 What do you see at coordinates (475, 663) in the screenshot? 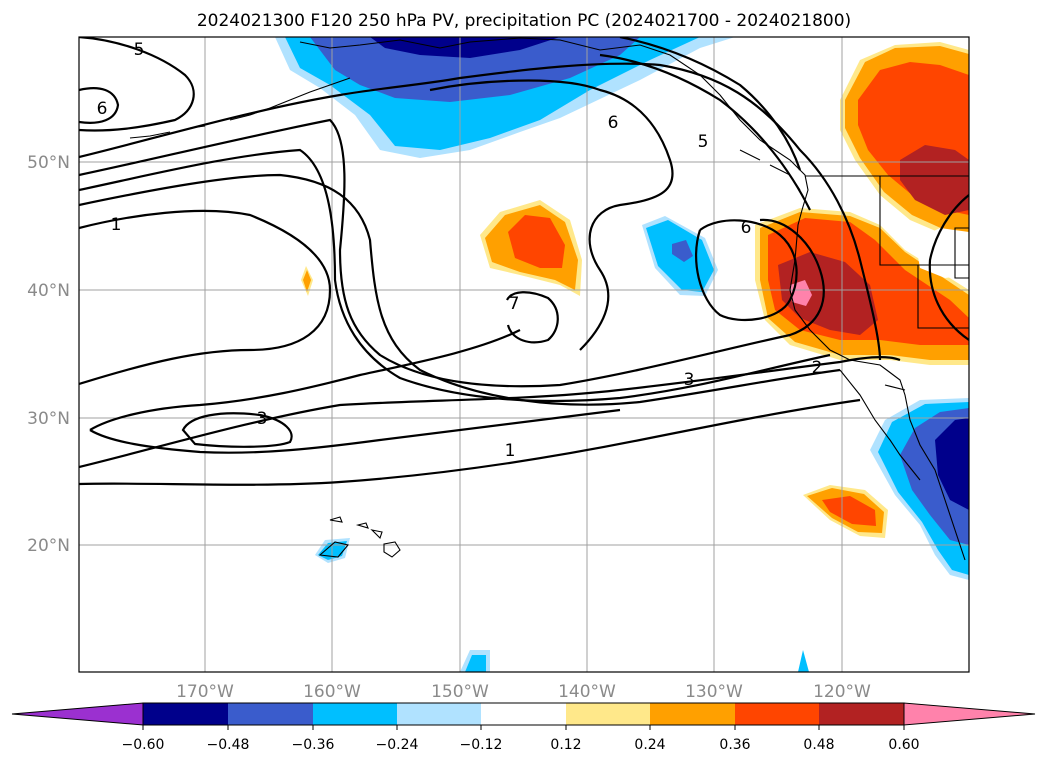
I see `precip-negative-bottom-1c` at bounding box center [475, 663].